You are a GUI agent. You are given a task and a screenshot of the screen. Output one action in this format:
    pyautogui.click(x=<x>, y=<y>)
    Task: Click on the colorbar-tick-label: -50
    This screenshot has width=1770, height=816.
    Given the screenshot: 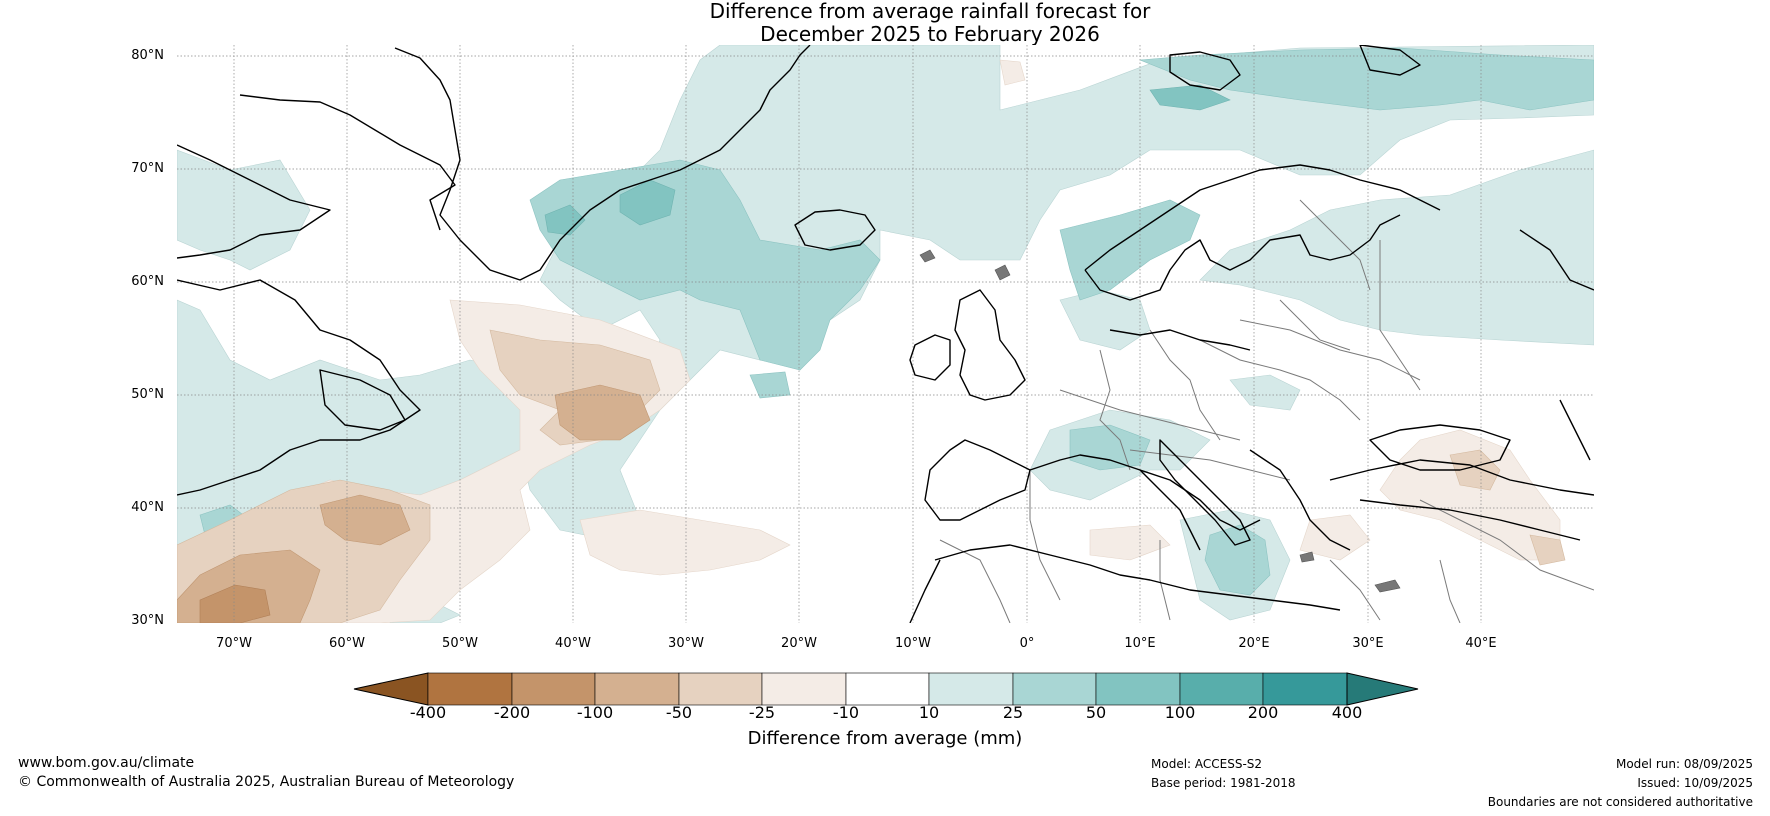 What is the action you would take?
    pyautogui.click(x=679, y=712)
    